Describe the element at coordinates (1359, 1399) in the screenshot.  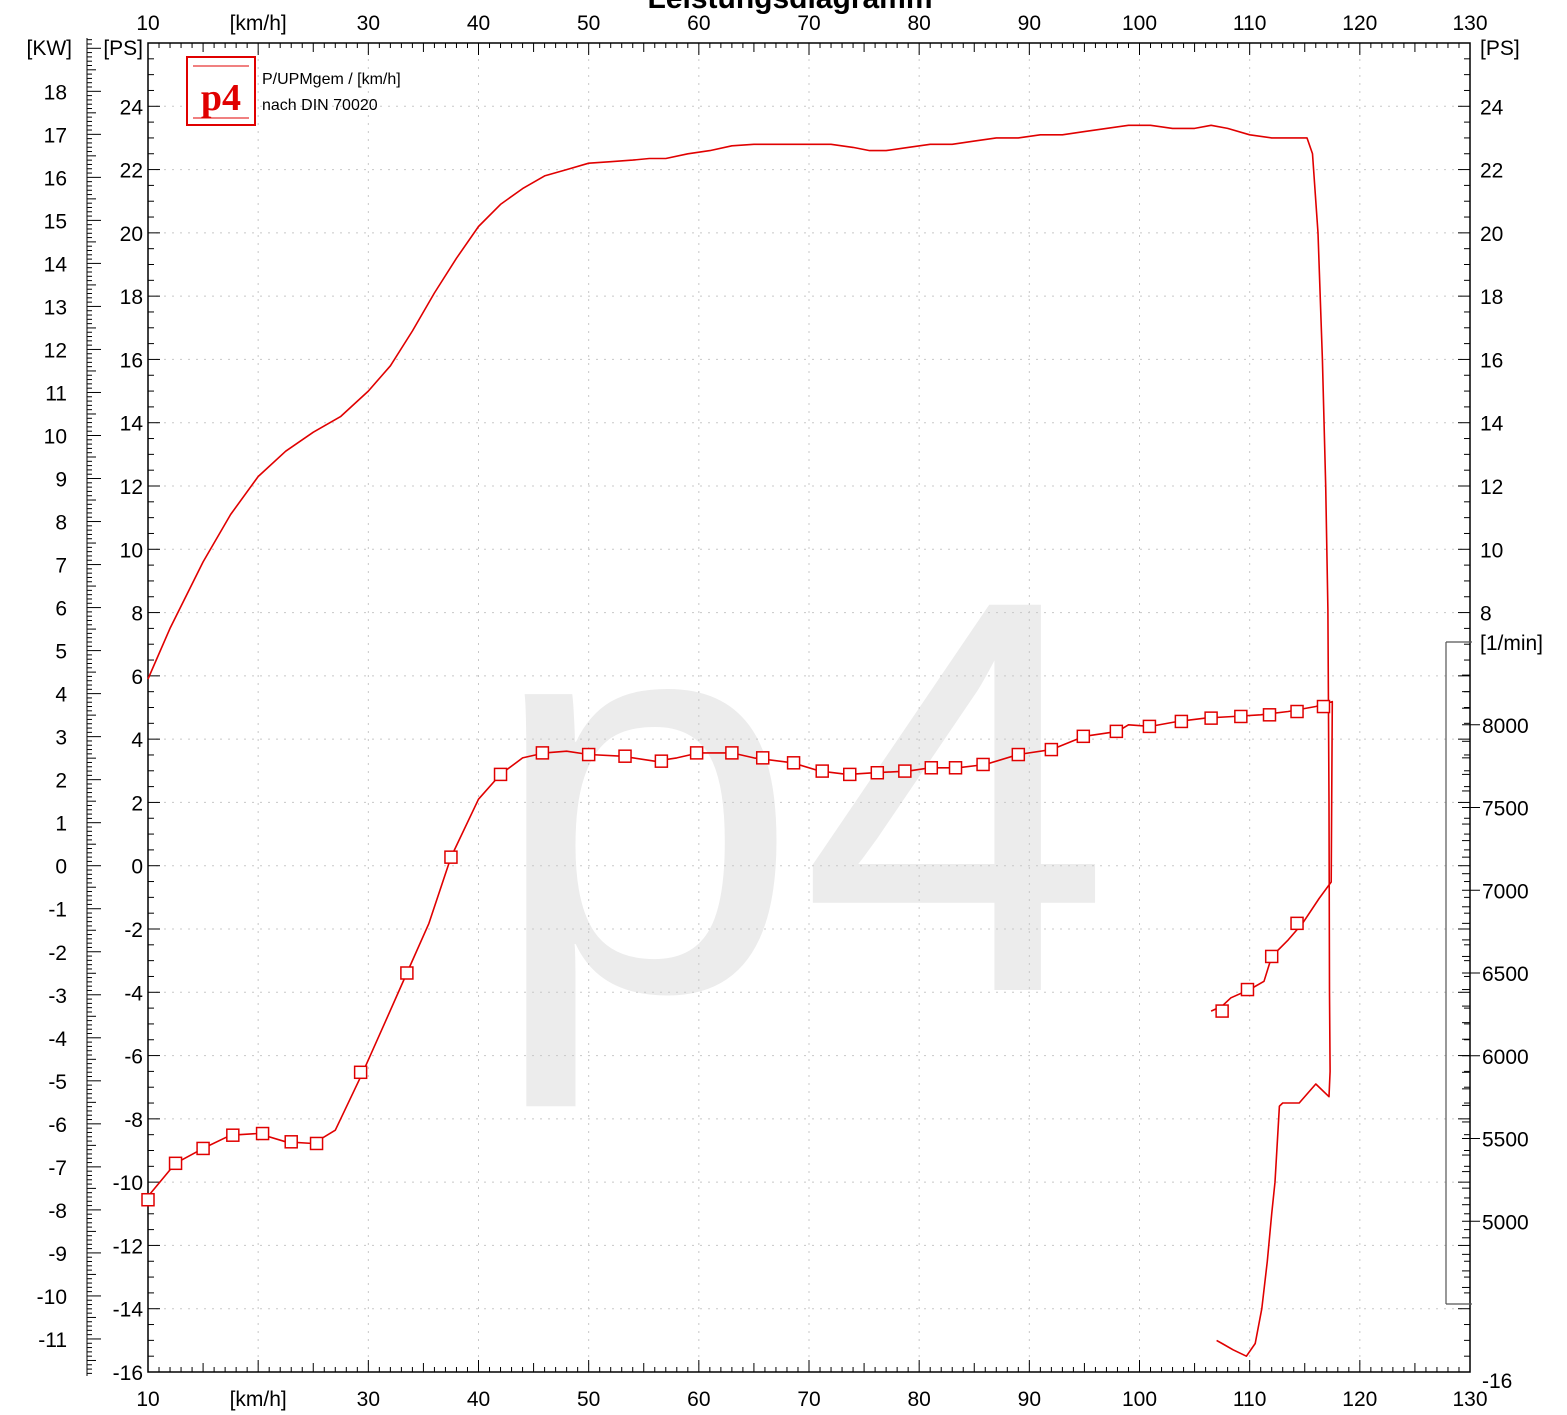
I see `x-tick-label-bottom: 120` at that location.